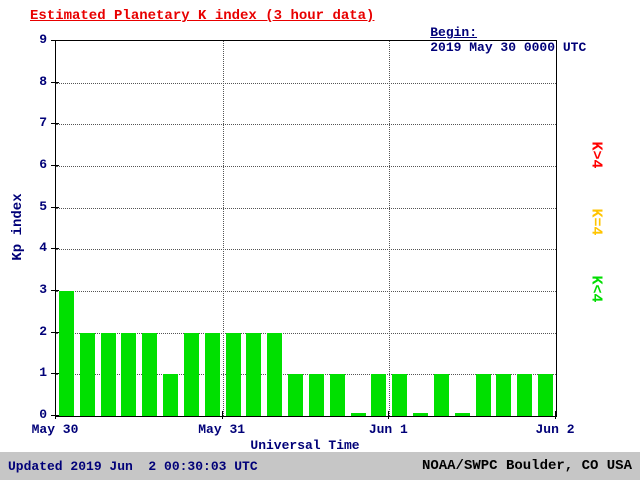 The width and height of the screenshot is (640, 480). What do you see at coordinates (43, 248) in the screenshot?
I see `y-tick-label: 4` at bounding box center [43, 248].